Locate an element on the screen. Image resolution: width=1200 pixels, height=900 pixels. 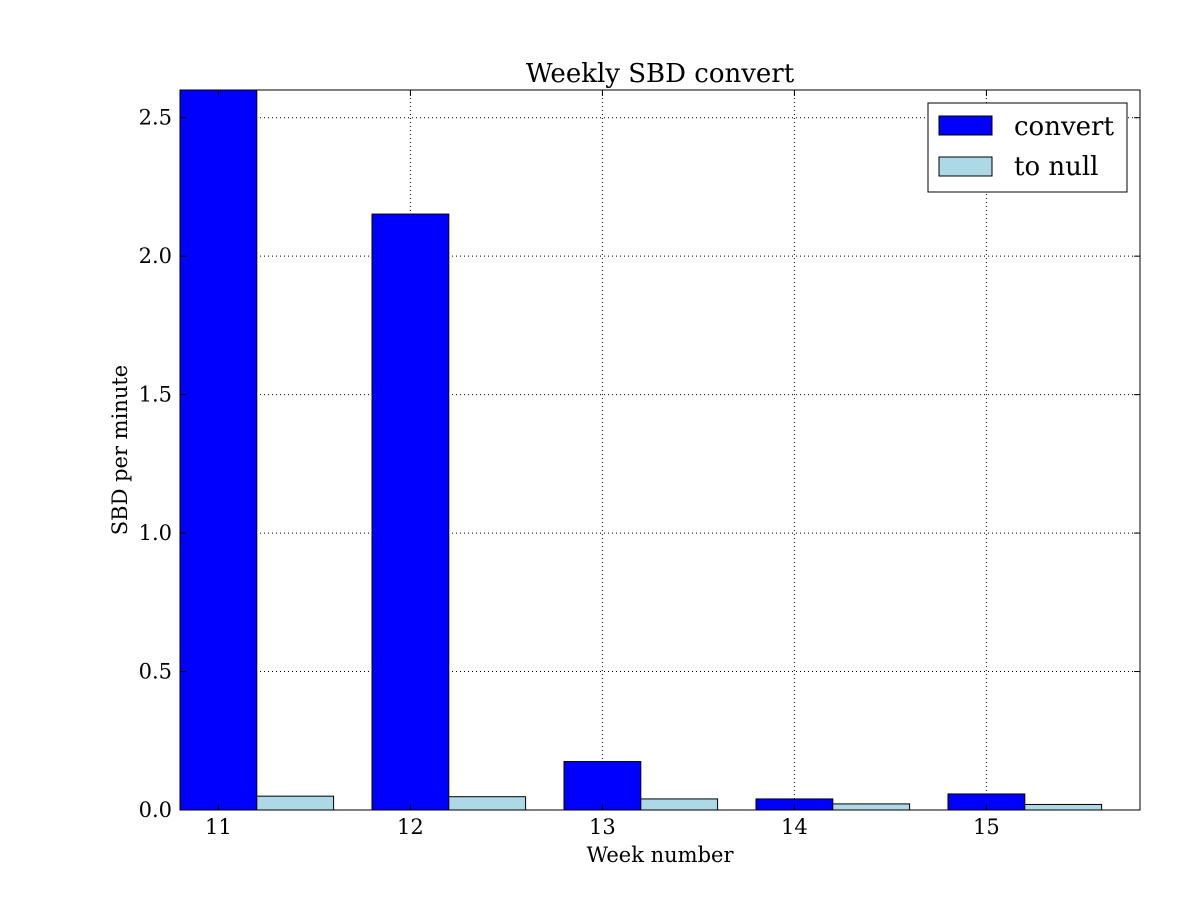
x-tick-label-14: 14 is located at coordinates (794, 827).